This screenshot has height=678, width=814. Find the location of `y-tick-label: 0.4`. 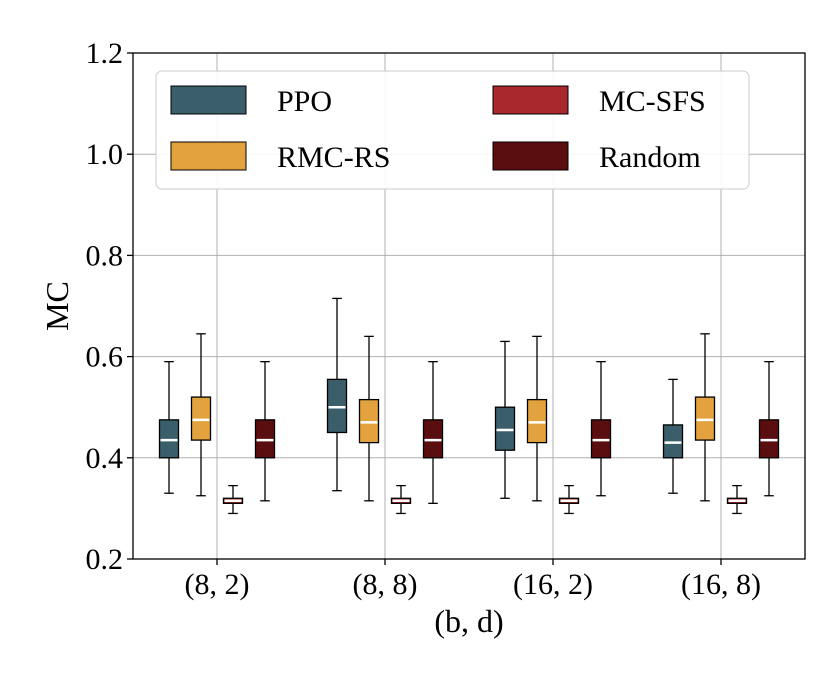

y-tick-label: 0.4 is located at coordinates (105, 458).